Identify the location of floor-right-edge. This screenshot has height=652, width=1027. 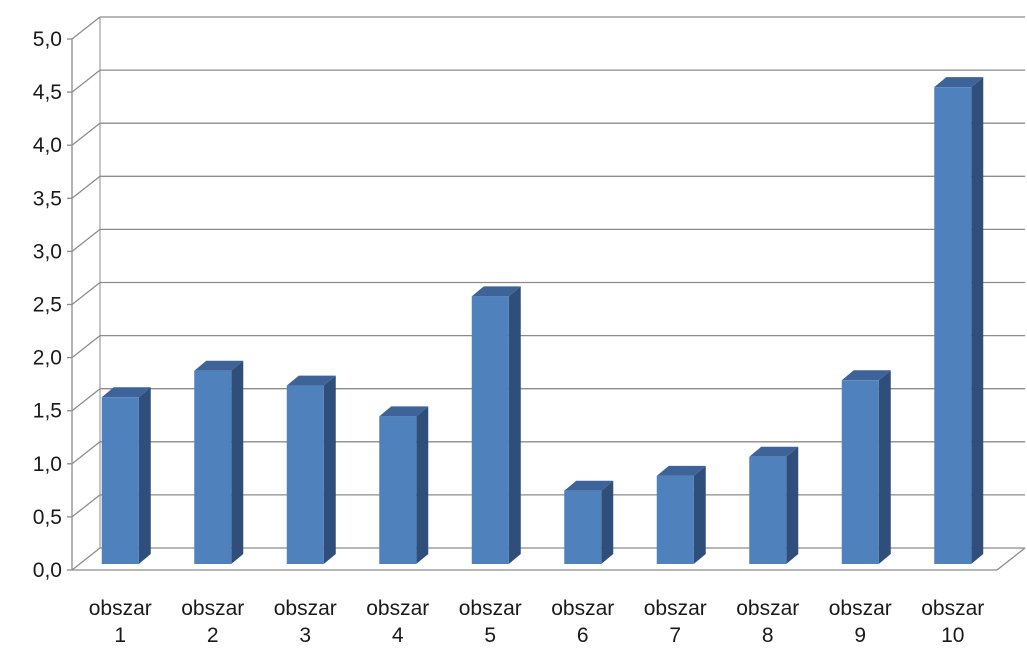
(1011, 559).